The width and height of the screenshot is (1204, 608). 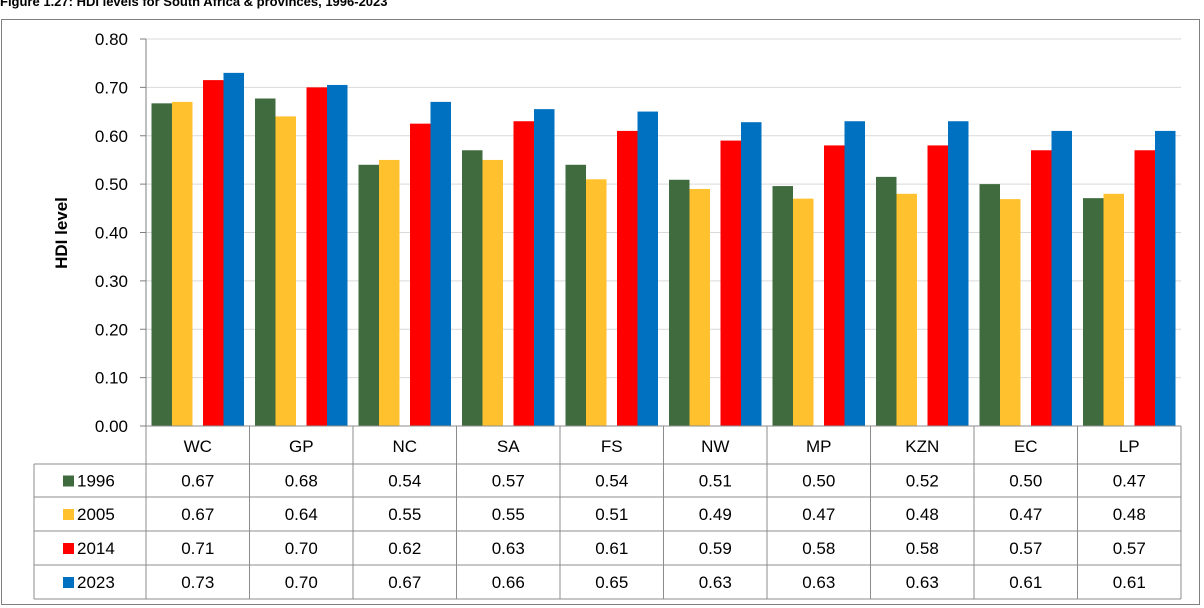 What do you see at coordinates (647, 268) in the screenshot?
I see `bar-2023-fs` at bounding box center [647, 268].